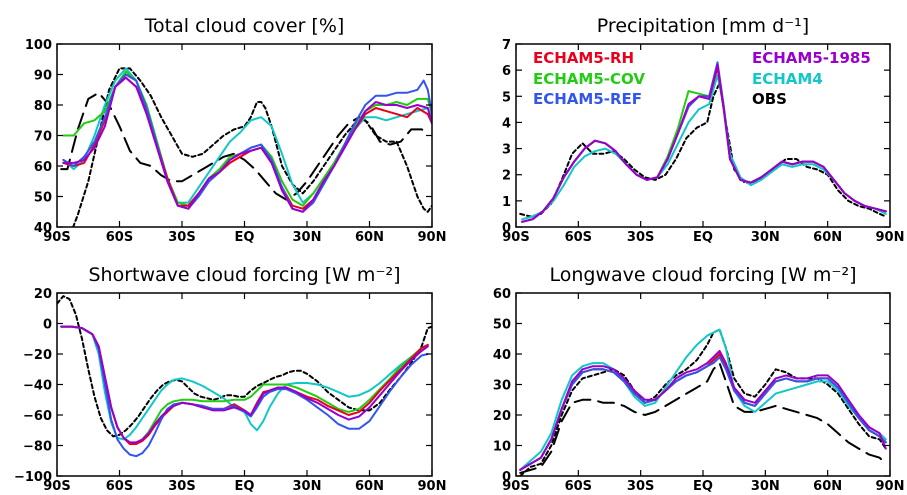 Image resolution: width=907 pixels, height=495 pixels. I want to click on legend-entry-echam4: ECHAM4, so click(787, 79).